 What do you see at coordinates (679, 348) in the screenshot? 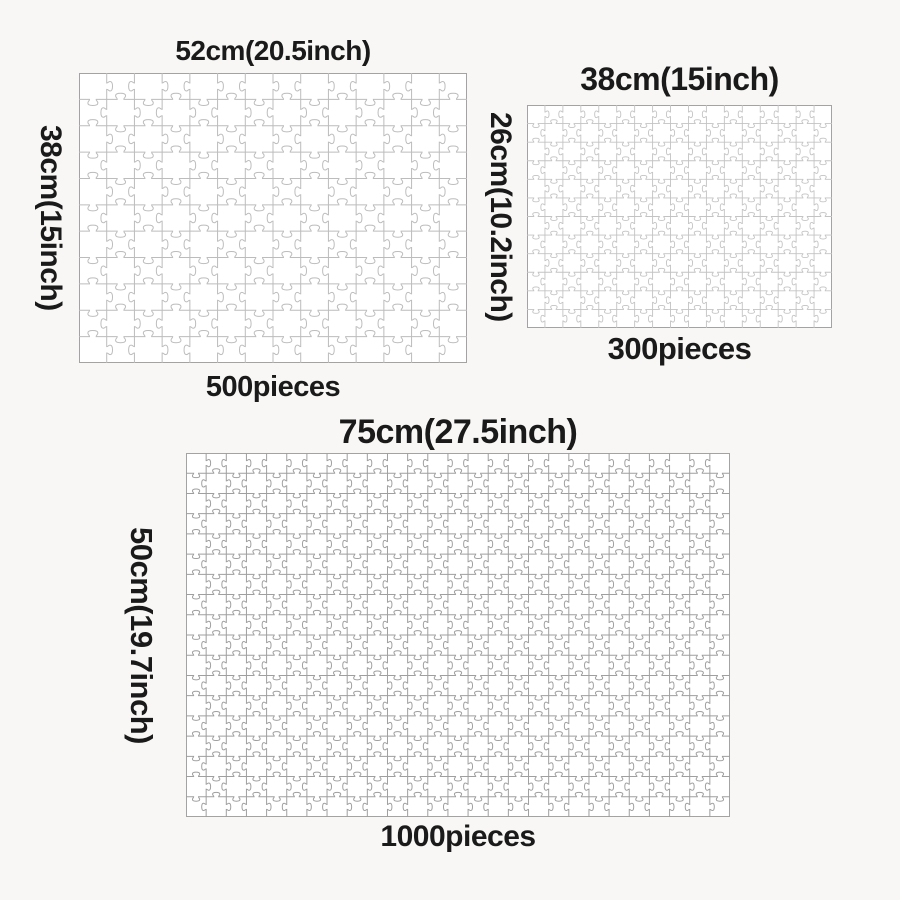
I see `puzzle-300-pieces-label: 300pieces` at bounding box center [679, 348].